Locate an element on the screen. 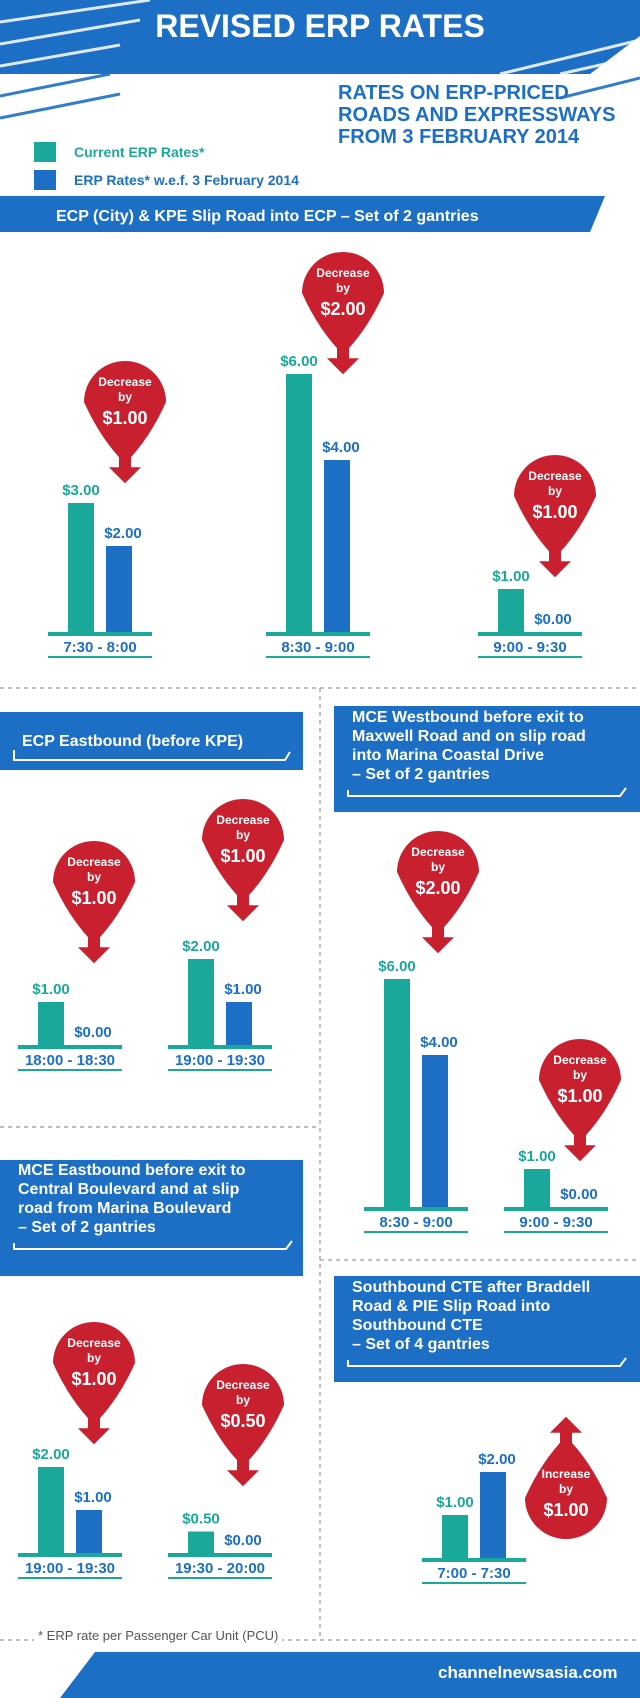 This screenshot has height=1698, width=640. subtitle-line: ROADS AND EXPRESSWAYS is located at coordinates (477, 115).